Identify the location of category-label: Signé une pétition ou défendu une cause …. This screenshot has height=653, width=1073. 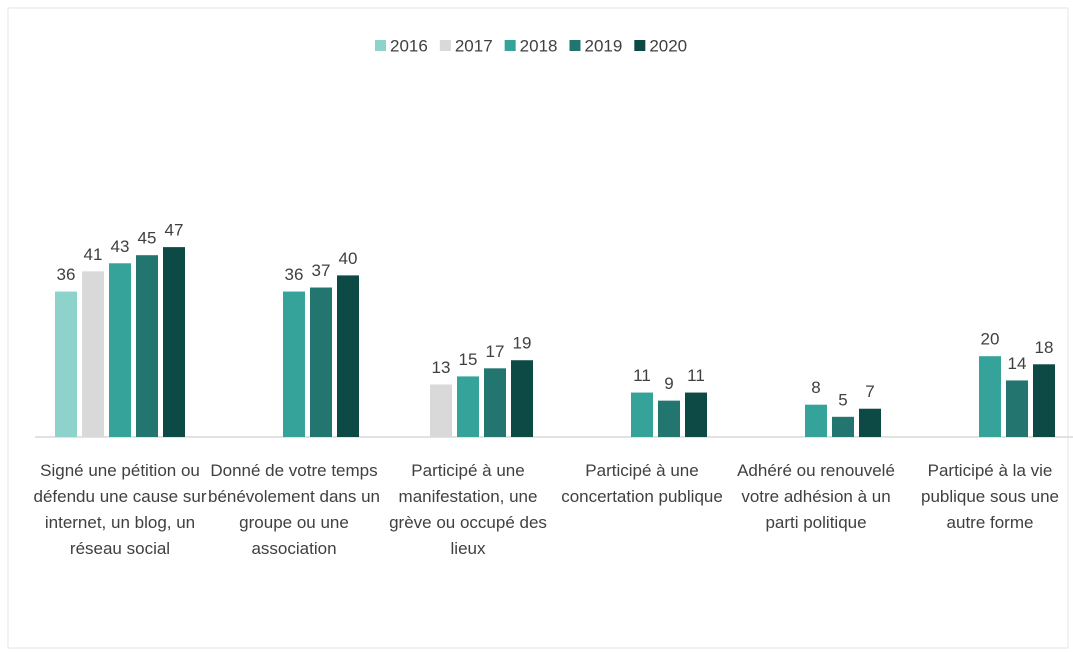
(120, 509).